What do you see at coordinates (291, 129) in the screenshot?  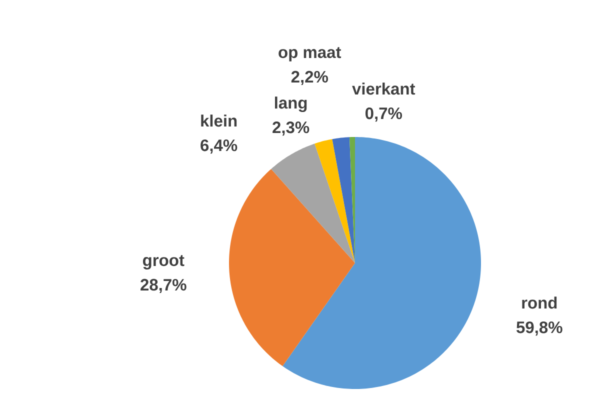 I see `data-label: 2,3%` at bounding box center [291, 129].